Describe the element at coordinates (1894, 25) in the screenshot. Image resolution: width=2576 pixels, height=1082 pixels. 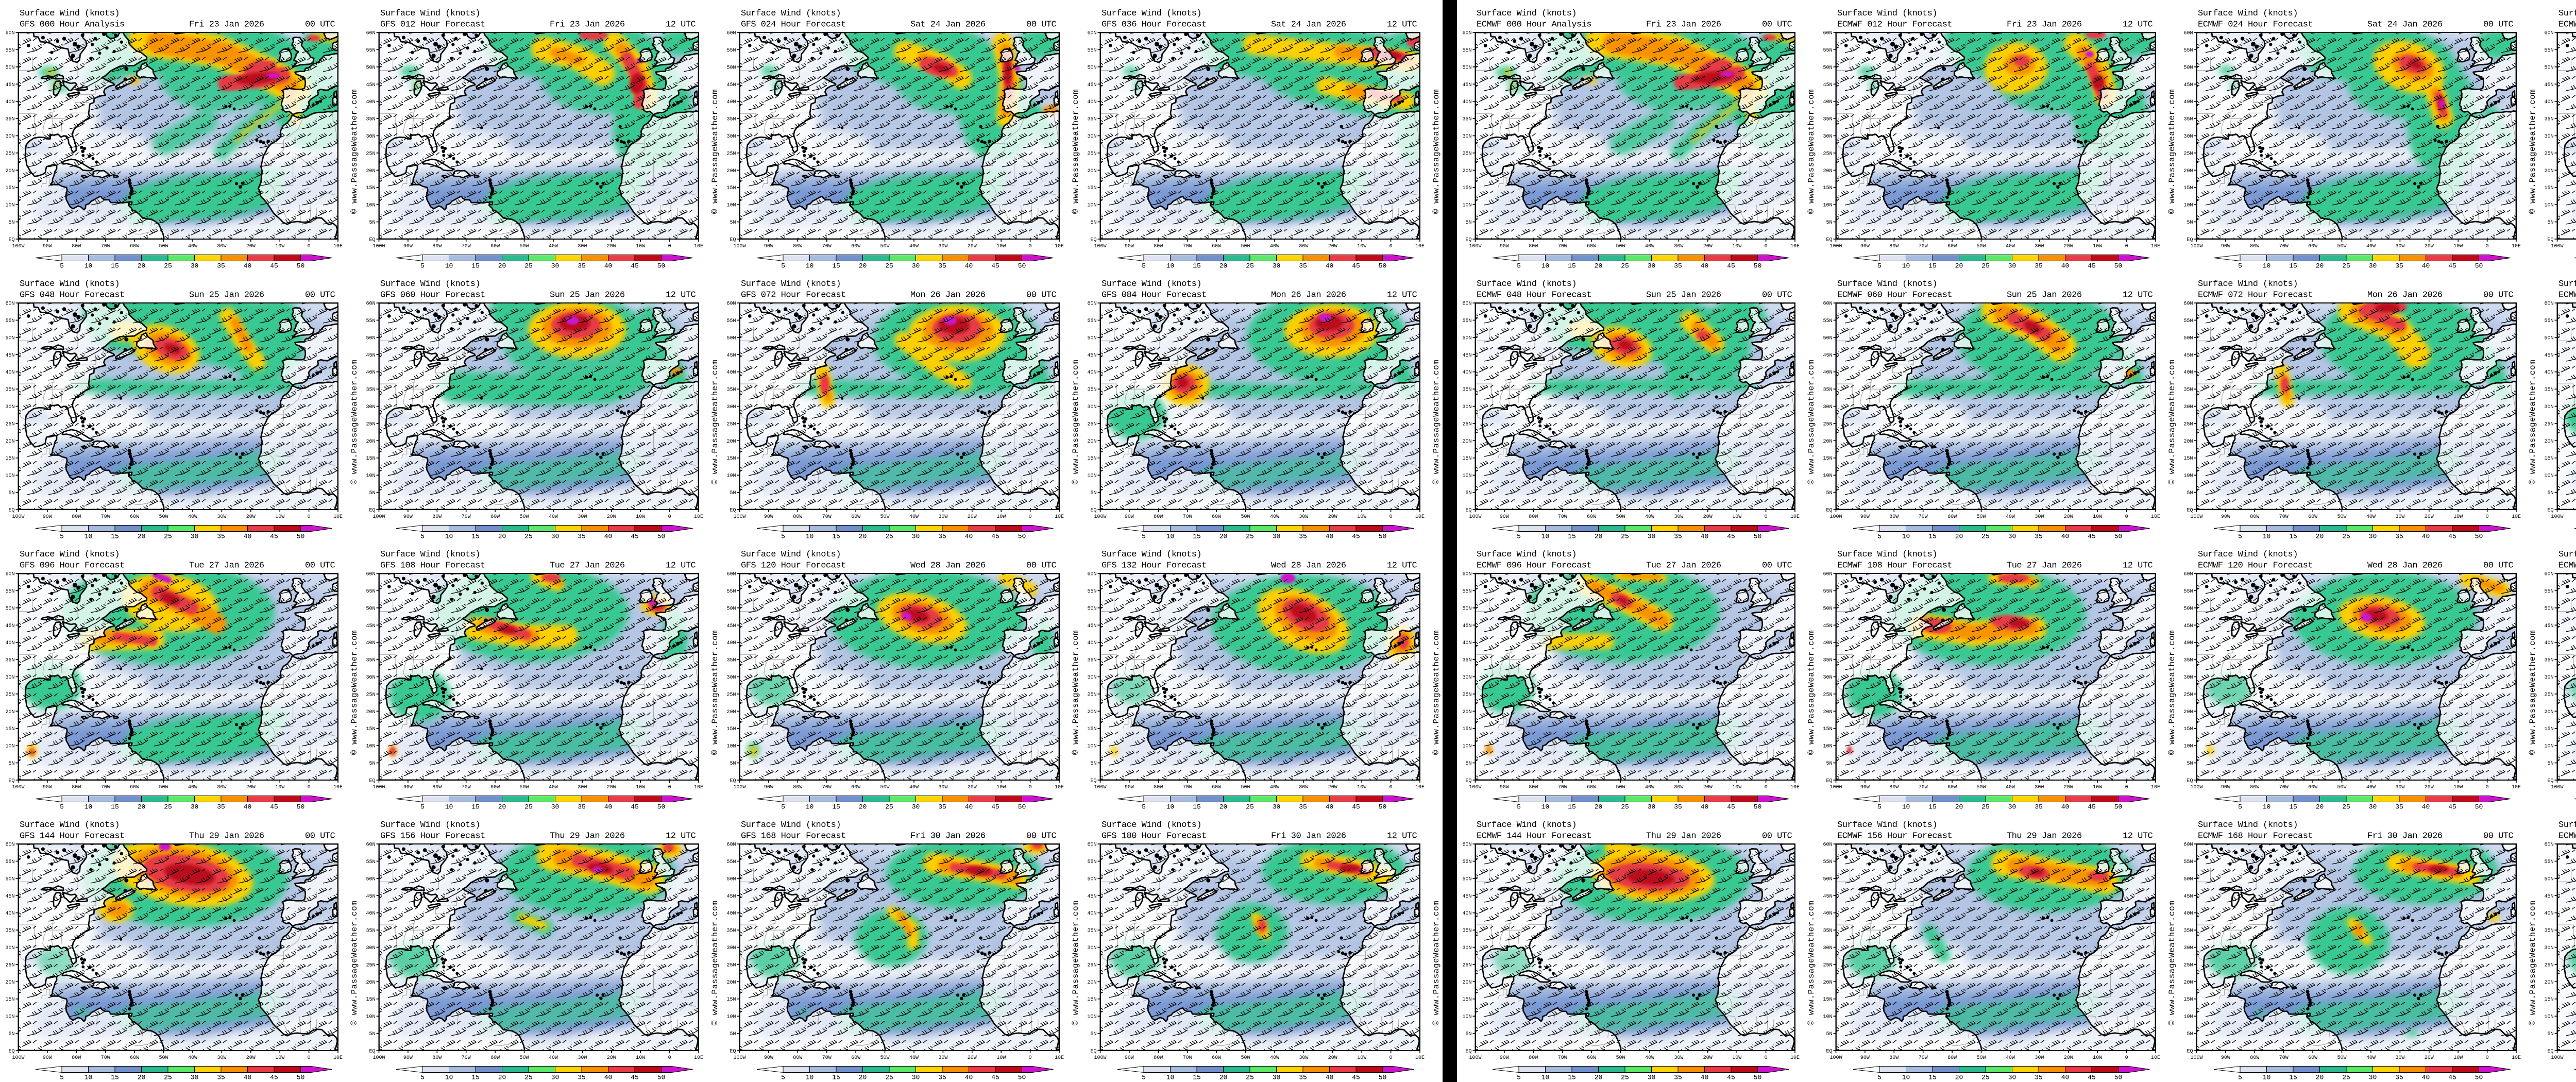
I see `svg-text: ECMWF 012 Hour Forecast` at that location.